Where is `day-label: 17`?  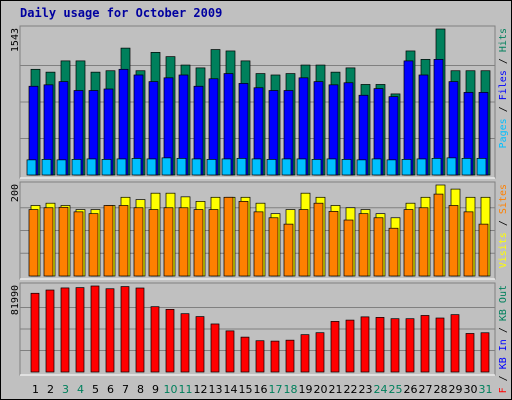
day-label: 17 is located at coordinates (276, 389).